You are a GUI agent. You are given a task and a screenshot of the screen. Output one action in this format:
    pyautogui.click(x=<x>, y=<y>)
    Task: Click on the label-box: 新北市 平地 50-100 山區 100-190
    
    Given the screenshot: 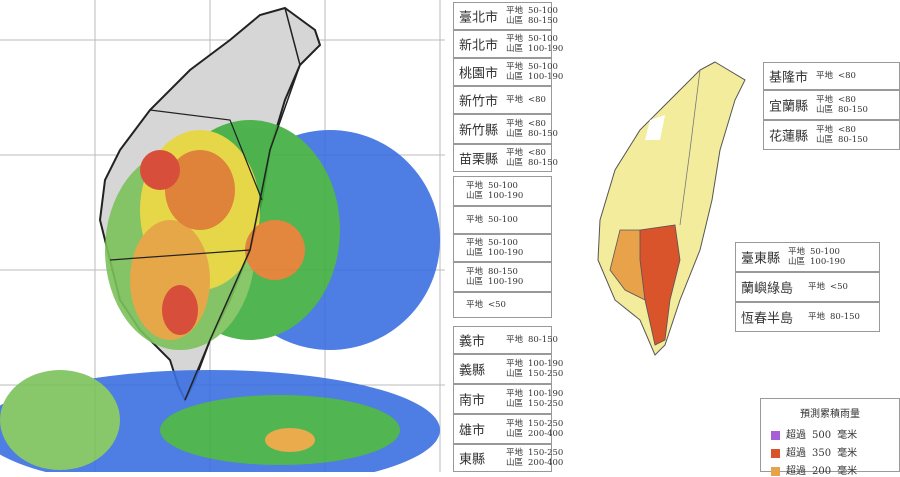 What is the action you would take?
    pyautogui.click(x=508, y=44)
    